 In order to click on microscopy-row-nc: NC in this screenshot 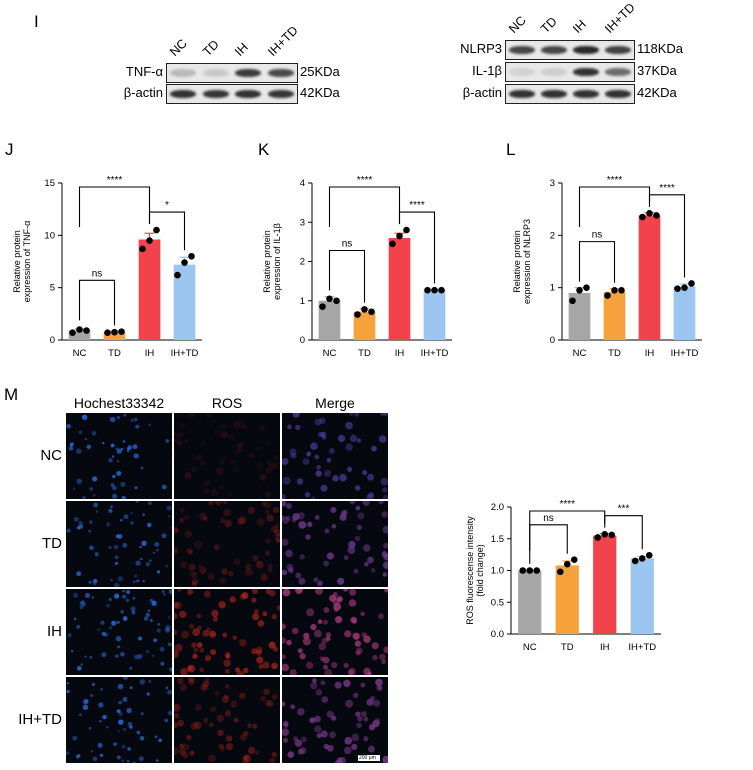, I will do `click(51, 455)`.